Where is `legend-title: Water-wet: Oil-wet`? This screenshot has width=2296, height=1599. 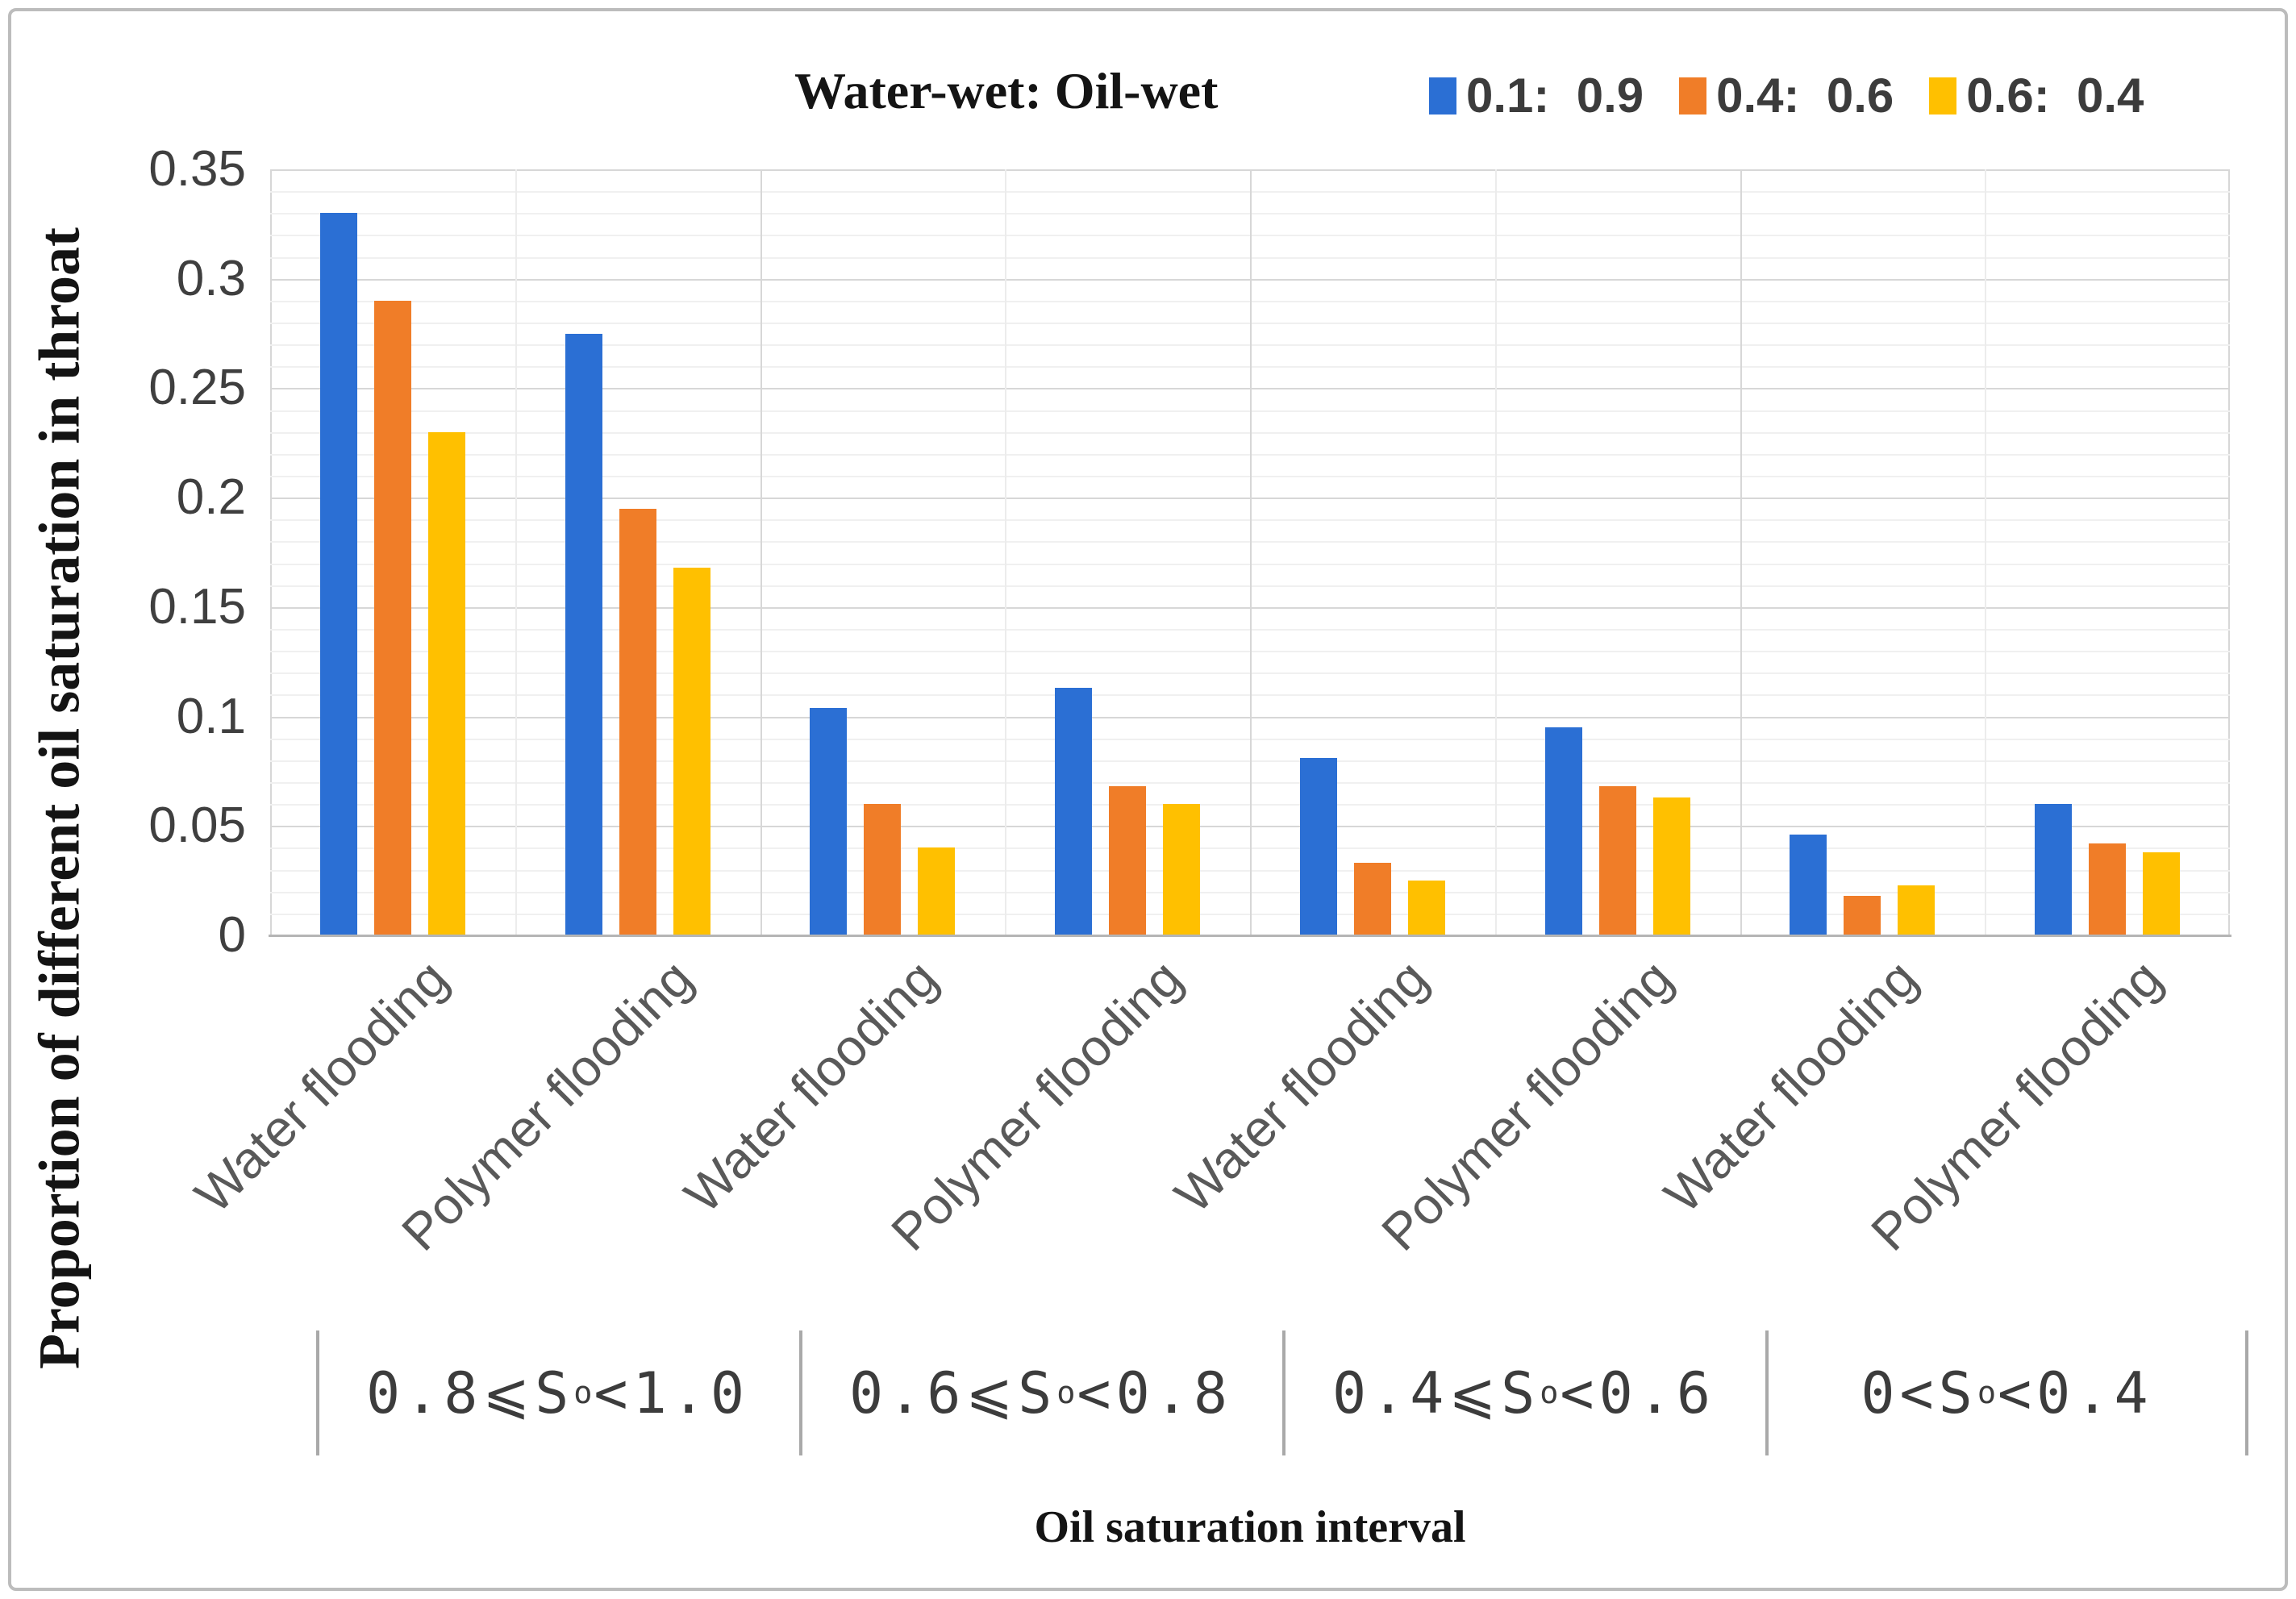 legend-title: Water-wet: Oil-wet is located at coordinates (1006, 91).